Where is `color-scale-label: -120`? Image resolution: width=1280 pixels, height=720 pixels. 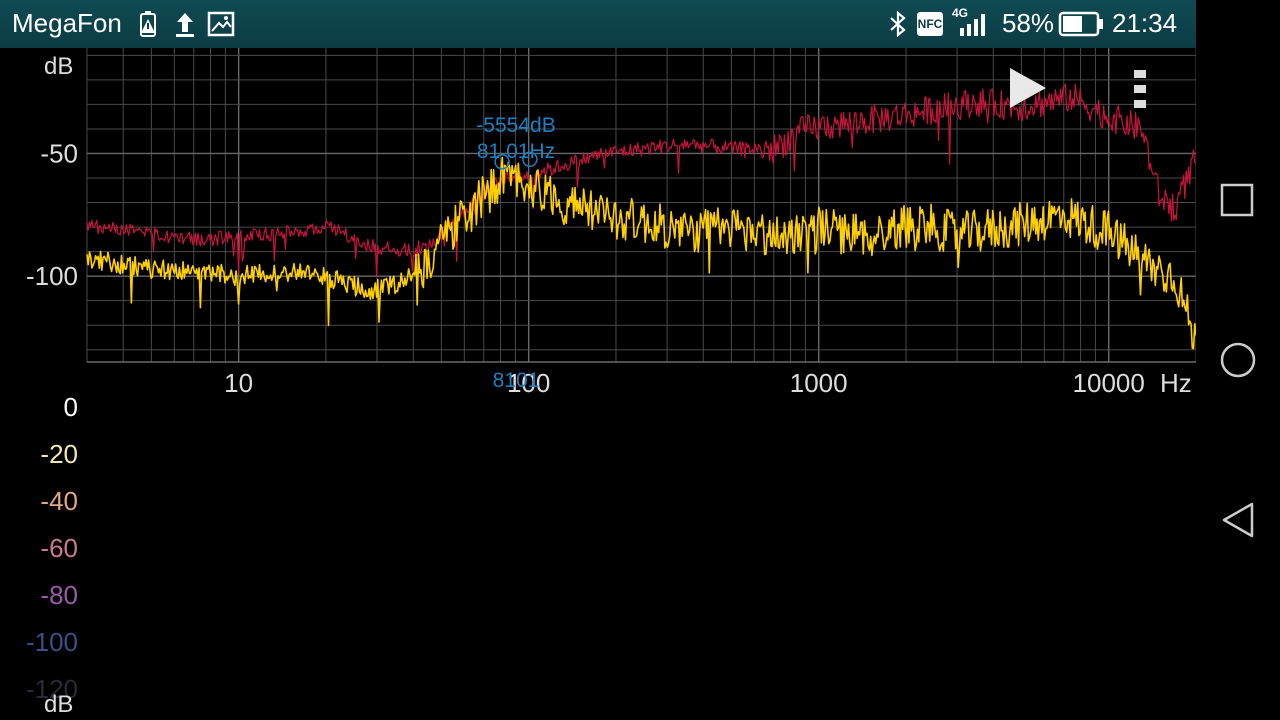 color-scale-label: -120 is located at coordinates (52, 689).